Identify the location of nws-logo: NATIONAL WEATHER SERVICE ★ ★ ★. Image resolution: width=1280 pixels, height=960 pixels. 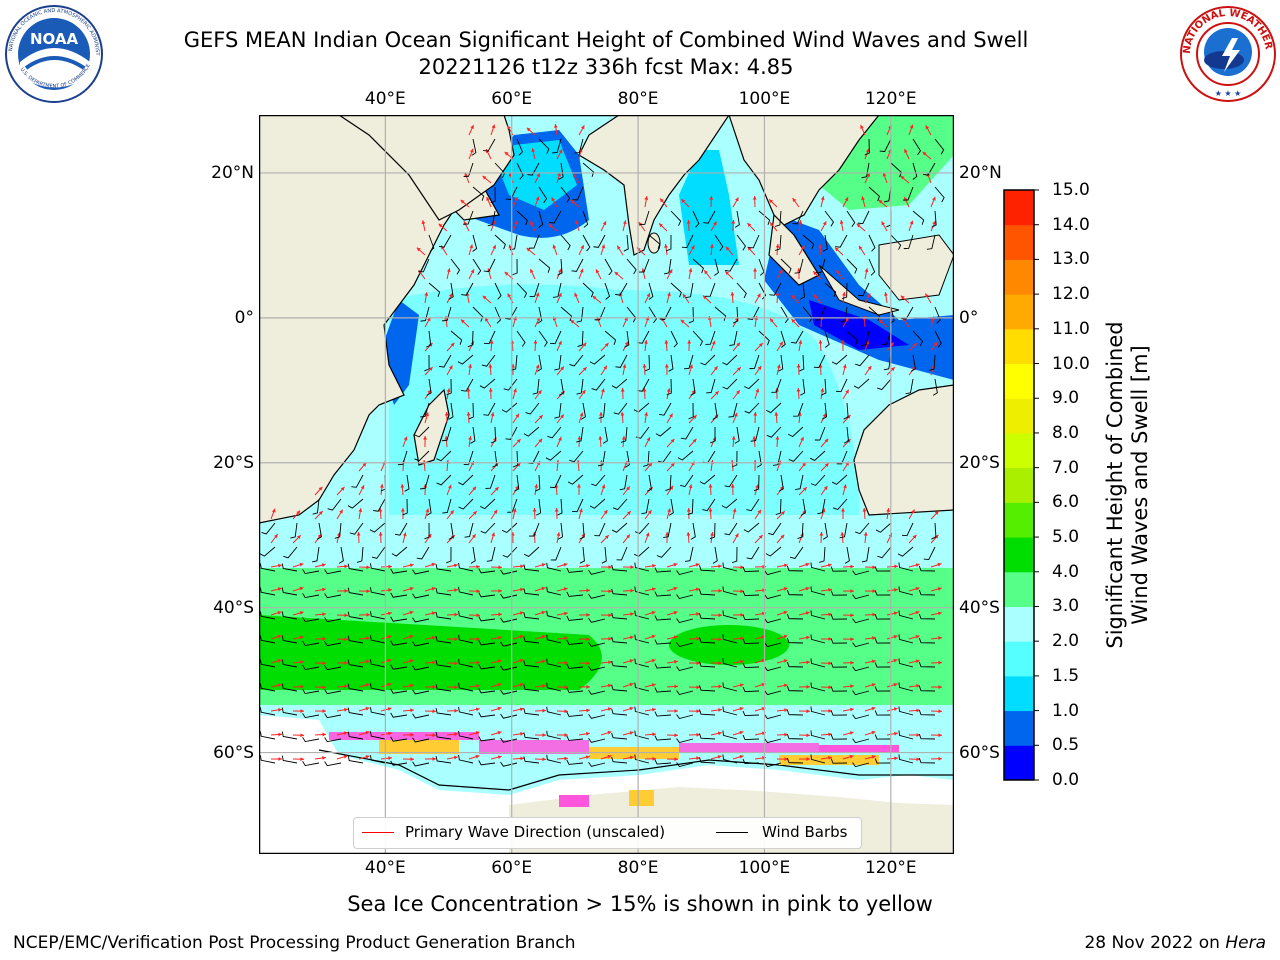
(1226, 52).